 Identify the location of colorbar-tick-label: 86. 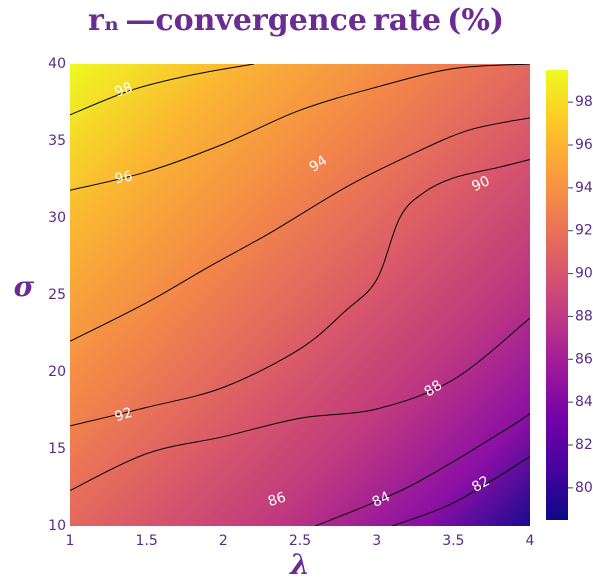
(584, 359).